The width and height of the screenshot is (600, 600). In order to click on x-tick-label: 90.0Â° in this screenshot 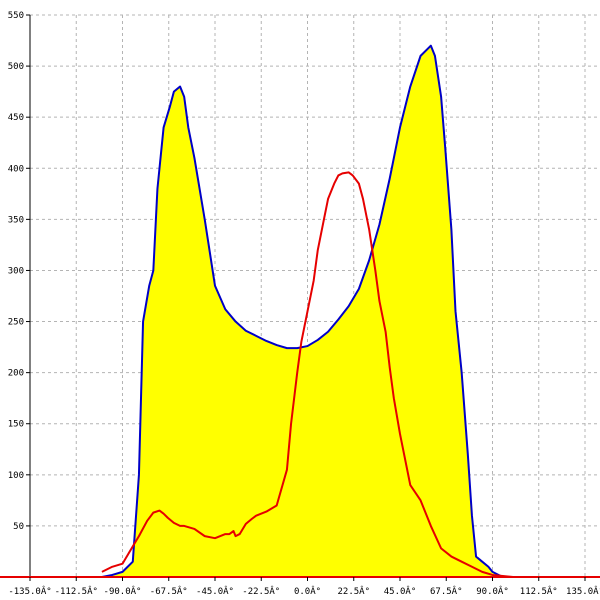, I will do `click(492, 591)`.